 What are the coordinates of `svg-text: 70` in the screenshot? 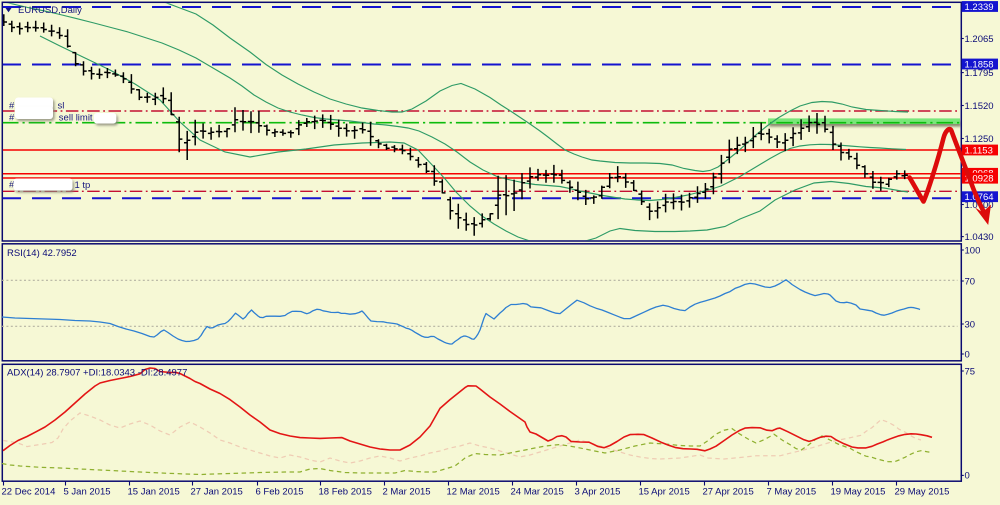 It's located at (970, 281).